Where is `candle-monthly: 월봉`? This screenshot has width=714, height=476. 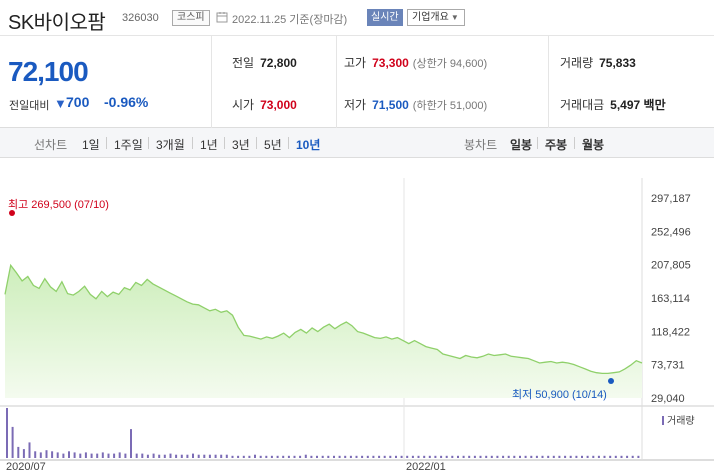
candle-monthly: 월봉 is located at coordinates (593, 145).